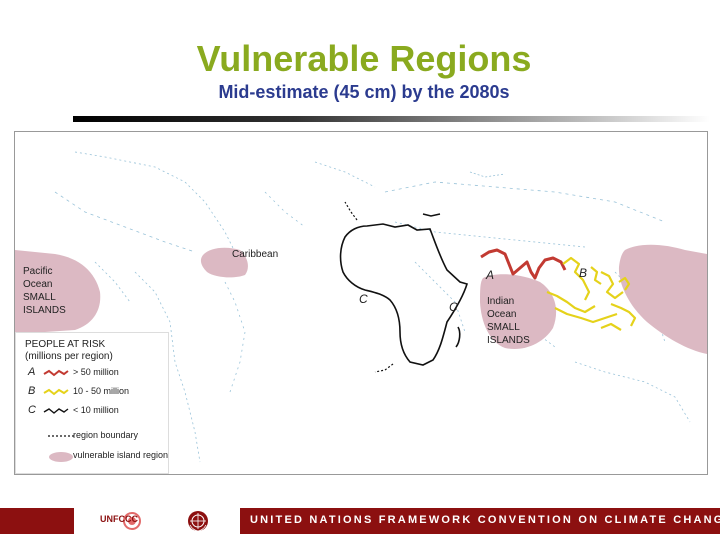 This screenshot has height=540, width=720. Describe the element at coordinates (61, 436) in the screenshot. I see `legend-boundary-line` at that location.